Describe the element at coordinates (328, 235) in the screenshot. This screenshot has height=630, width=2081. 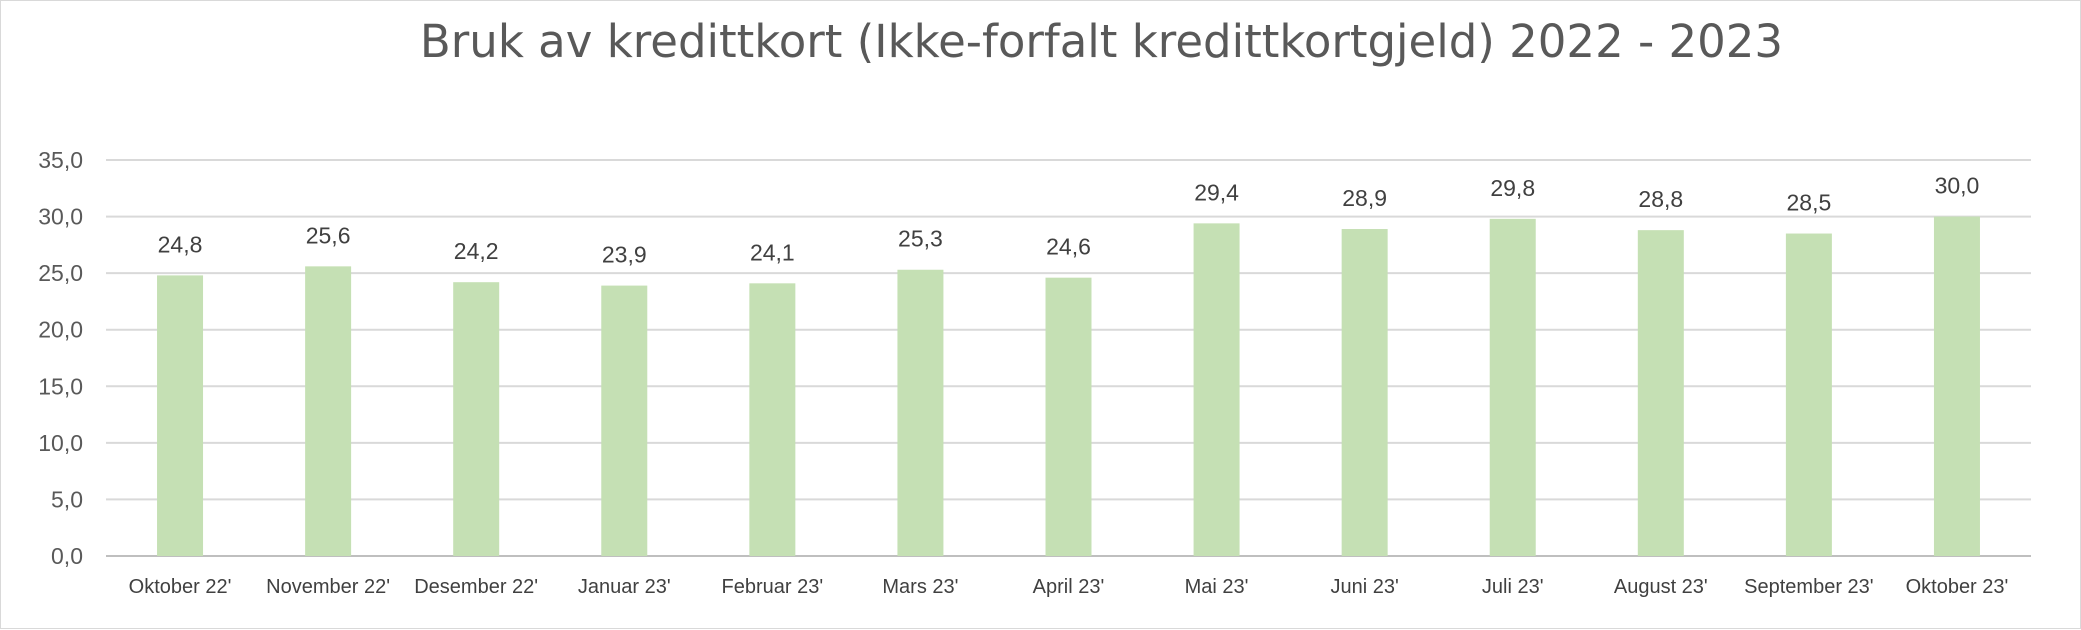
I see `data-label: 25,6` at that location.